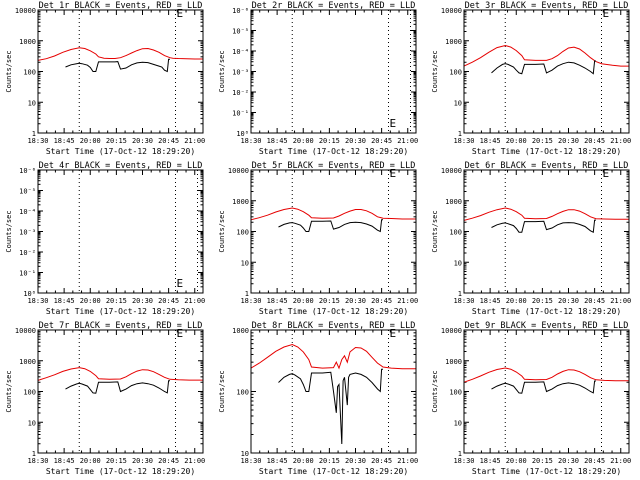 The height and width of the screenshot is (480, 640). I want to click on y-tick-label: 10⁻⁴, so click(240, 52).